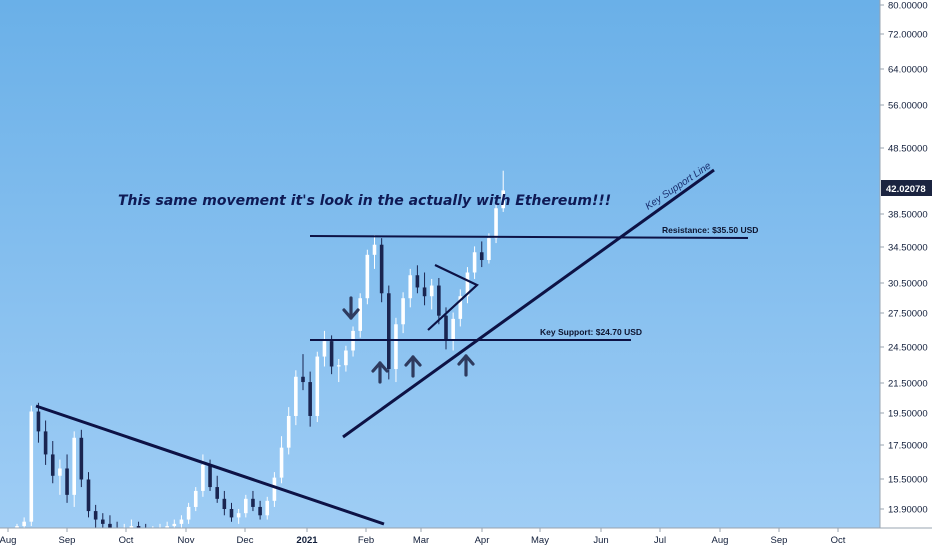  Describe the element at coordinates (720, 540) in the screenshot. I see `time-tick-label: Aug` at that location.